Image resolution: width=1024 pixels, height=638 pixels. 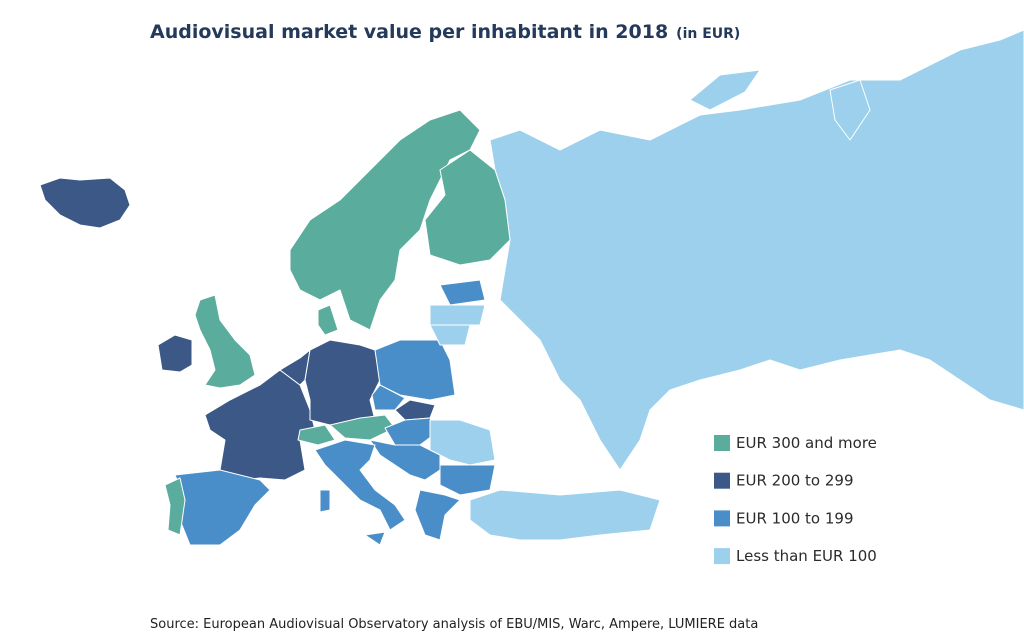 I want to click on slovakia, so click(x=415, y=410).